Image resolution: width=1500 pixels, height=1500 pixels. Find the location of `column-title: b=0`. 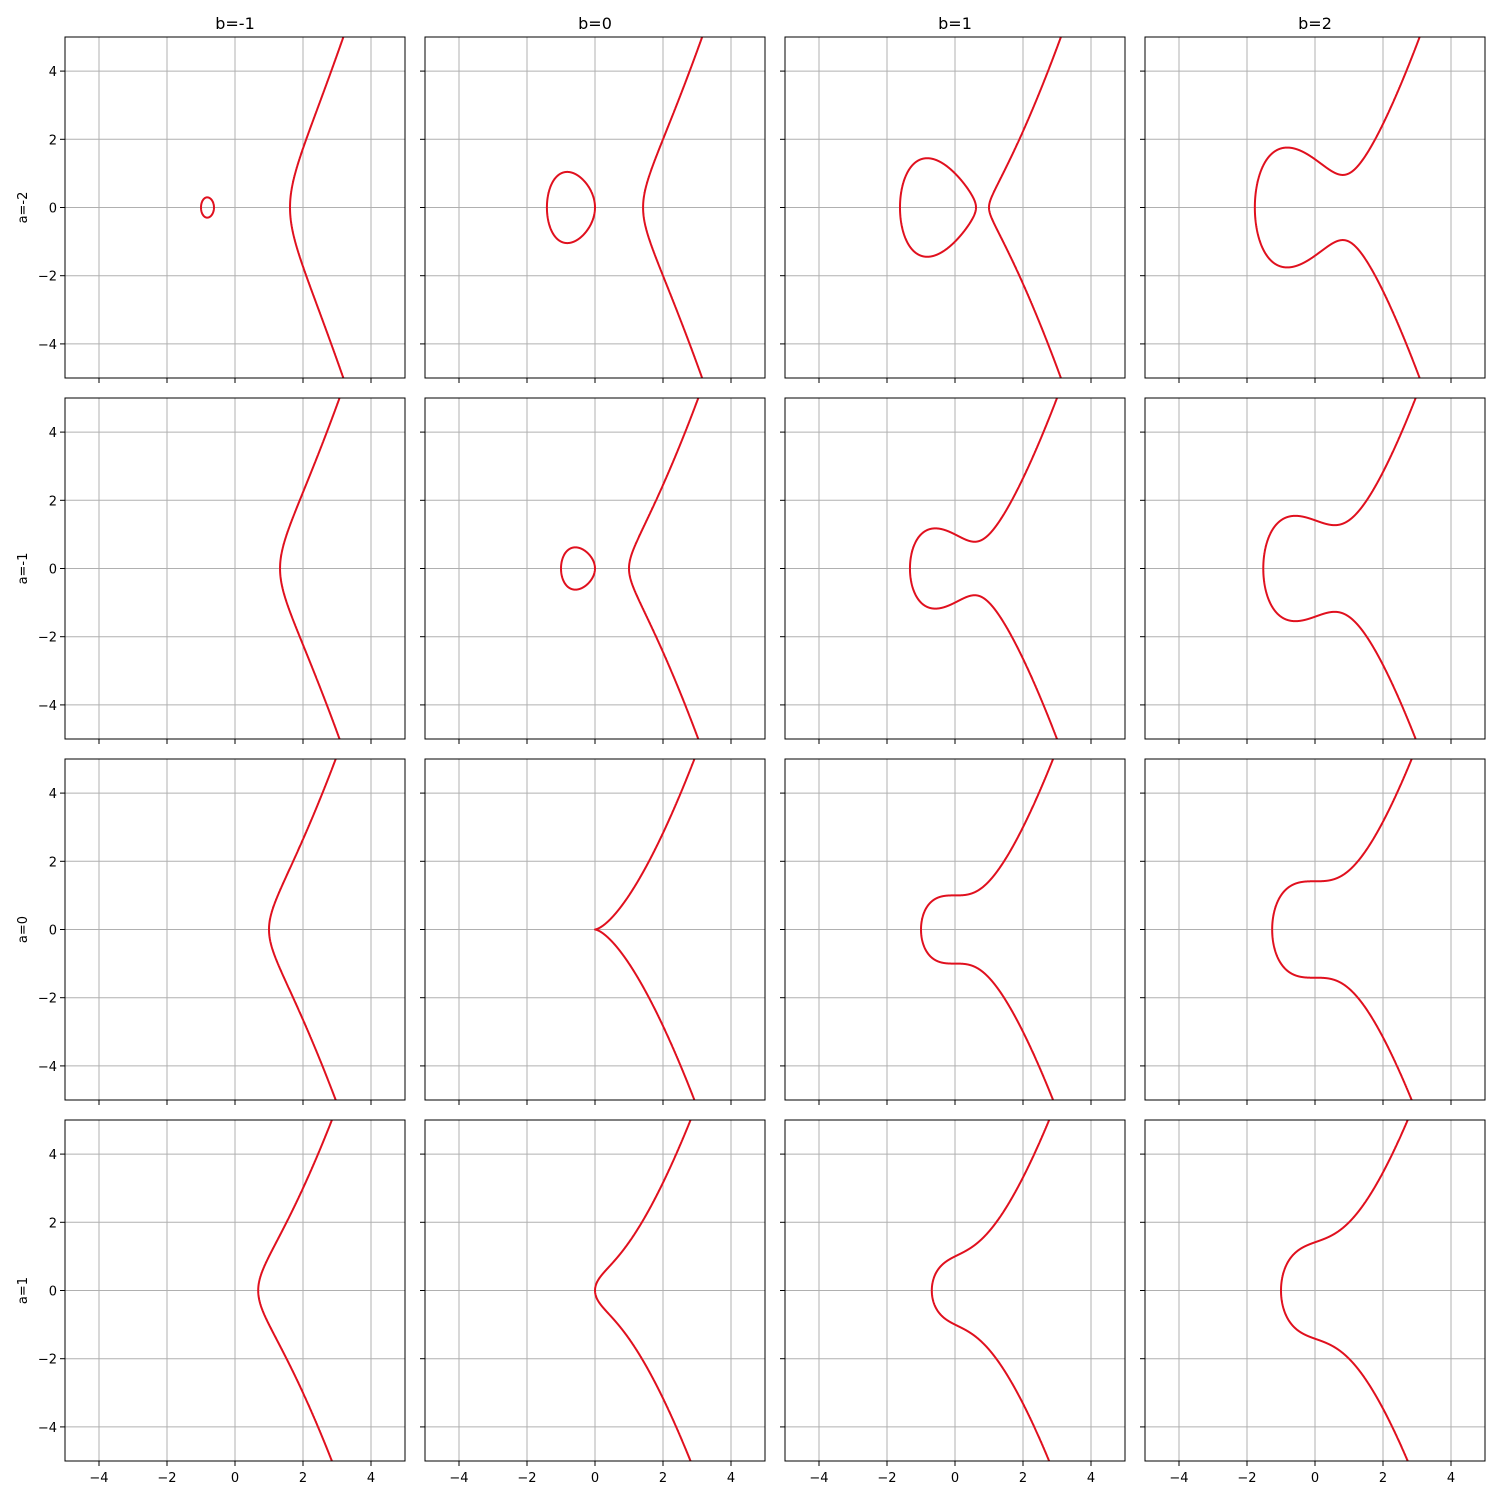

column-title: b=0 is located at coordinates (595, 23).